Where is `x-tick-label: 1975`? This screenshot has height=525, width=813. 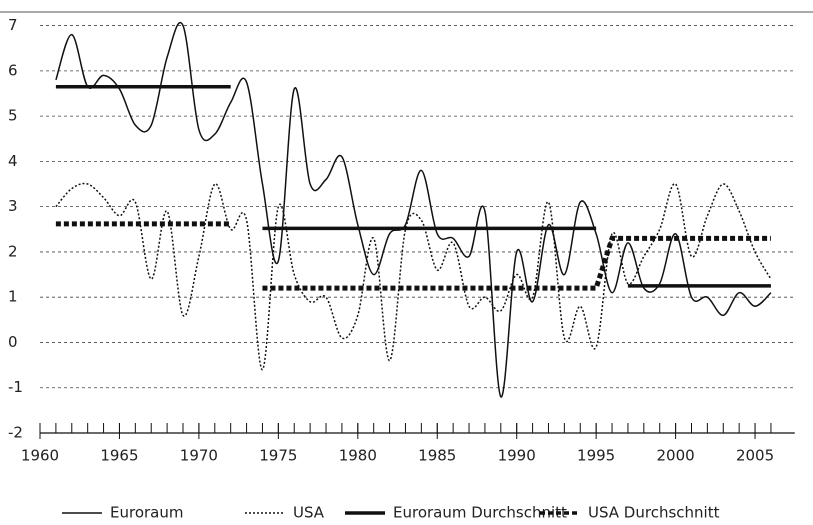
x-tick-label: 1975 is located at coordinates (278, 456).